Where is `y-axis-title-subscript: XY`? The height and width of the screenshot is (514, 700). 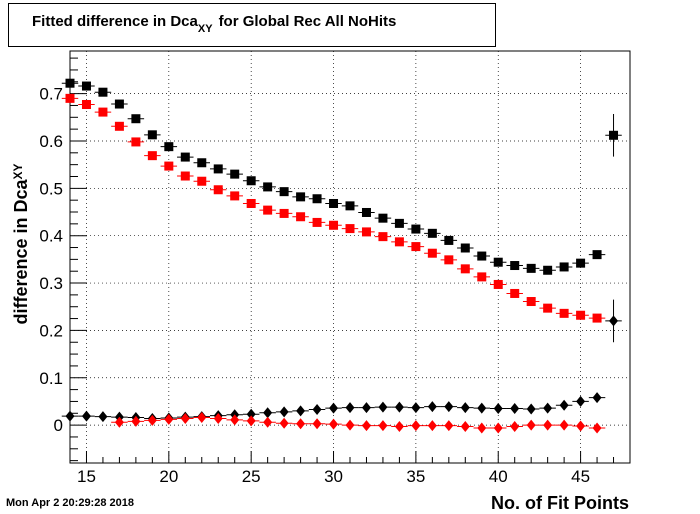 y-axis-title-subscript: XY is located at coordinates (18, 171).